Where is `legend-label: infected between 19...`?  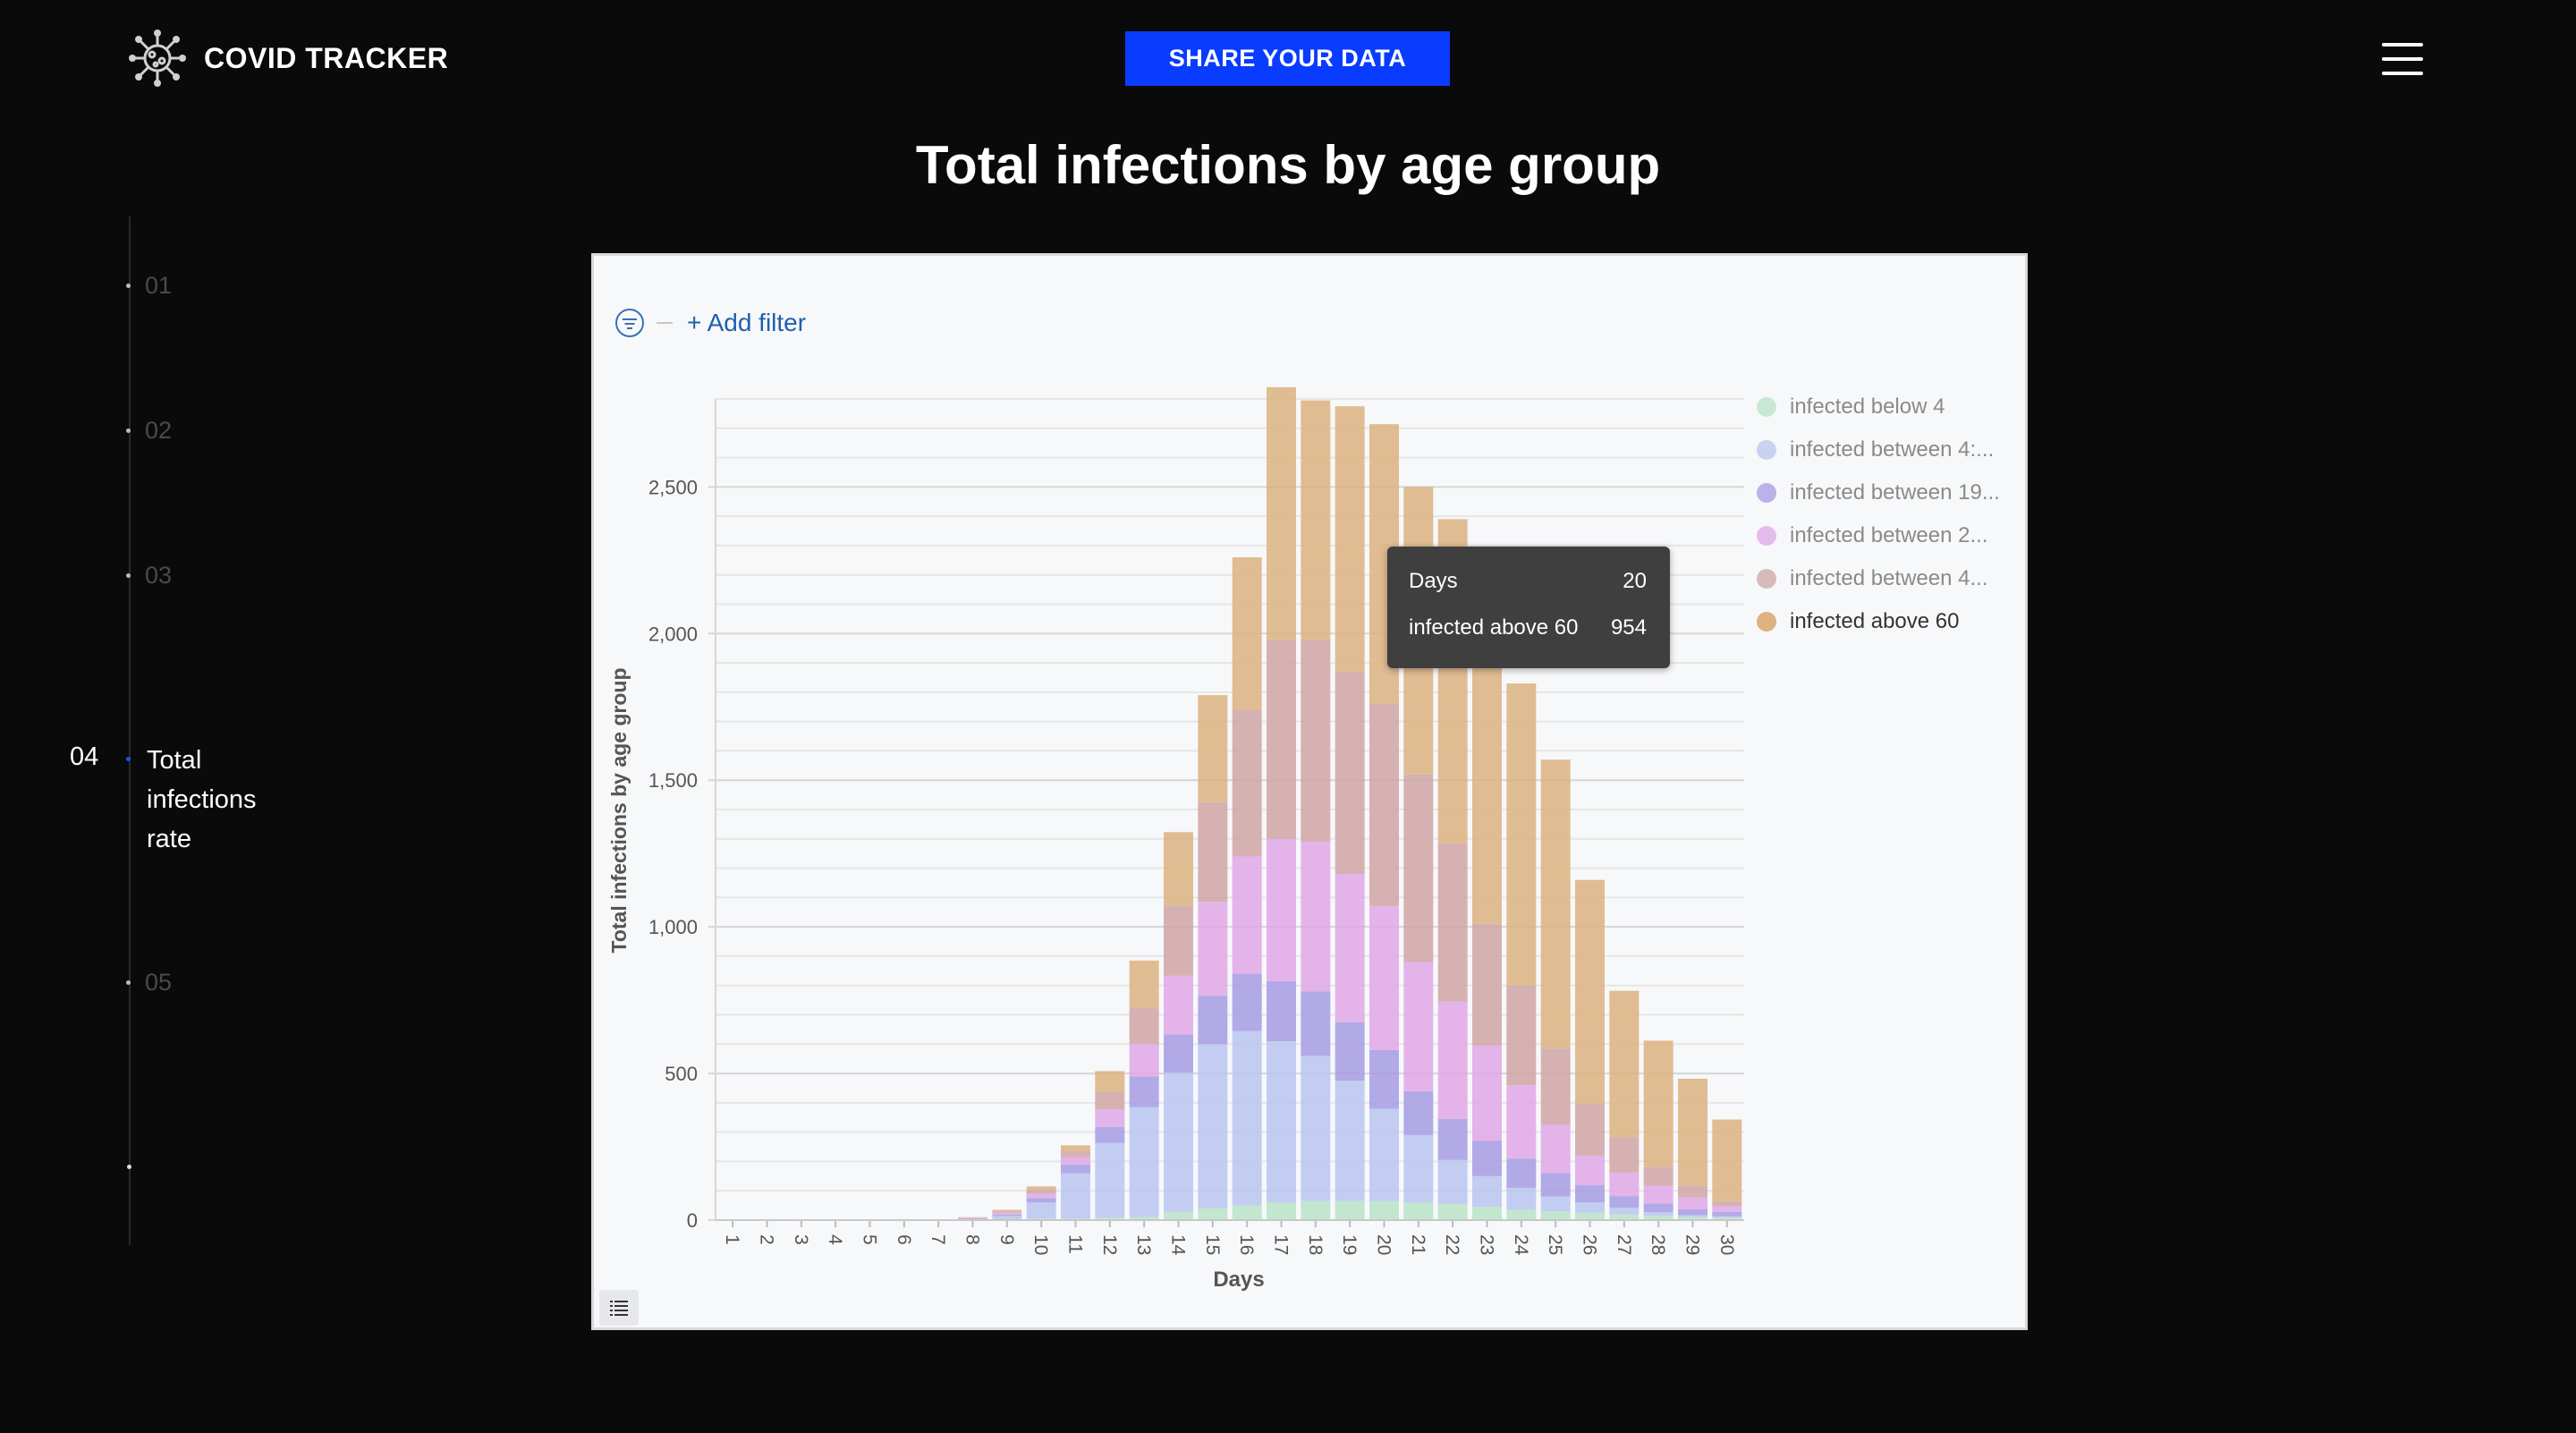 legend-label: infected between 19... is located at coordinates (1895, 492).